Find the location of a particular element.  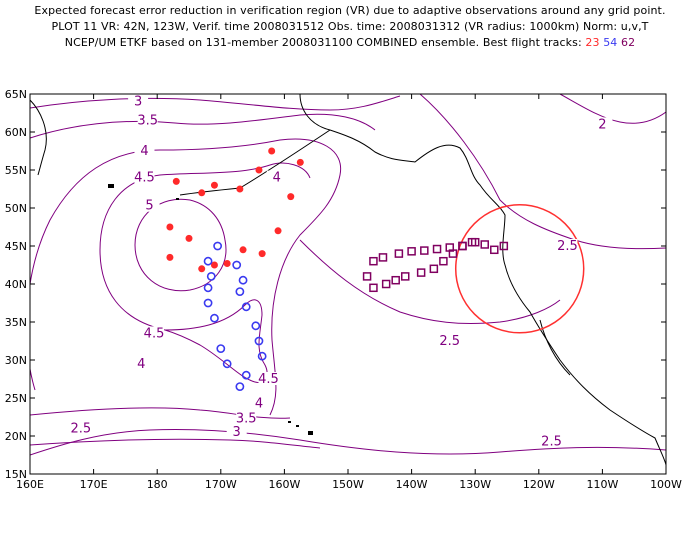

contour-label: 3.5 is located at coordinates (246, 419).